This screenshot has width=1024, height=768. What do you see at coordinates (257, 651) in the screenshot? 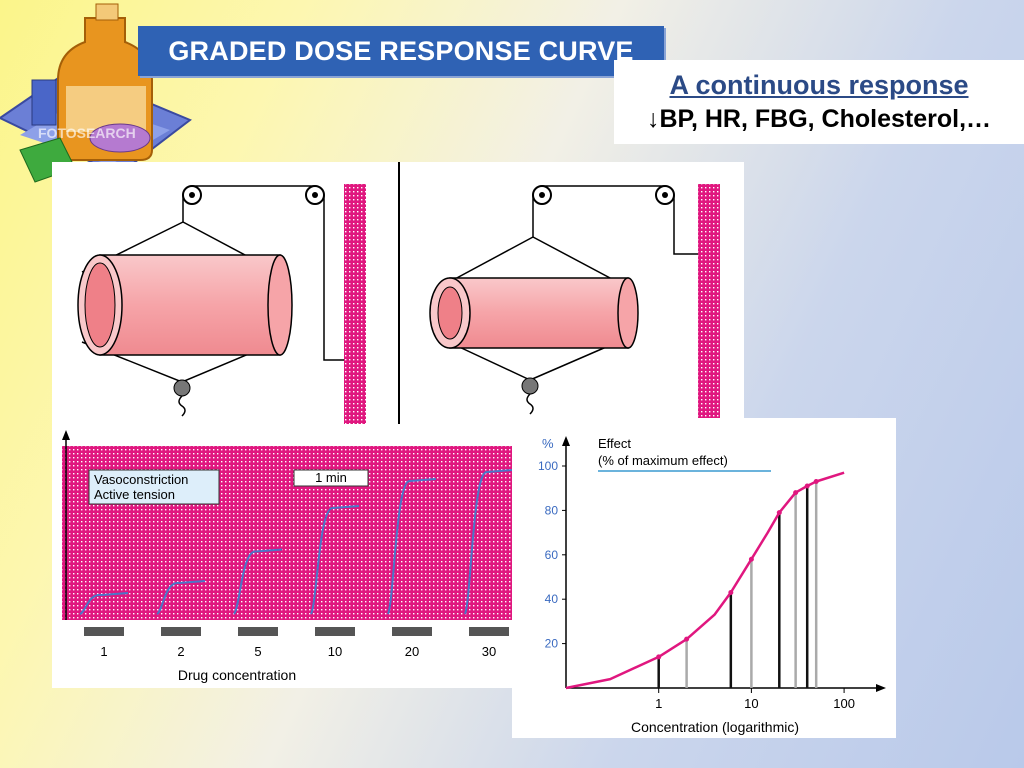
I see `dose-label-3: 5` at bounding box center [257, 651].